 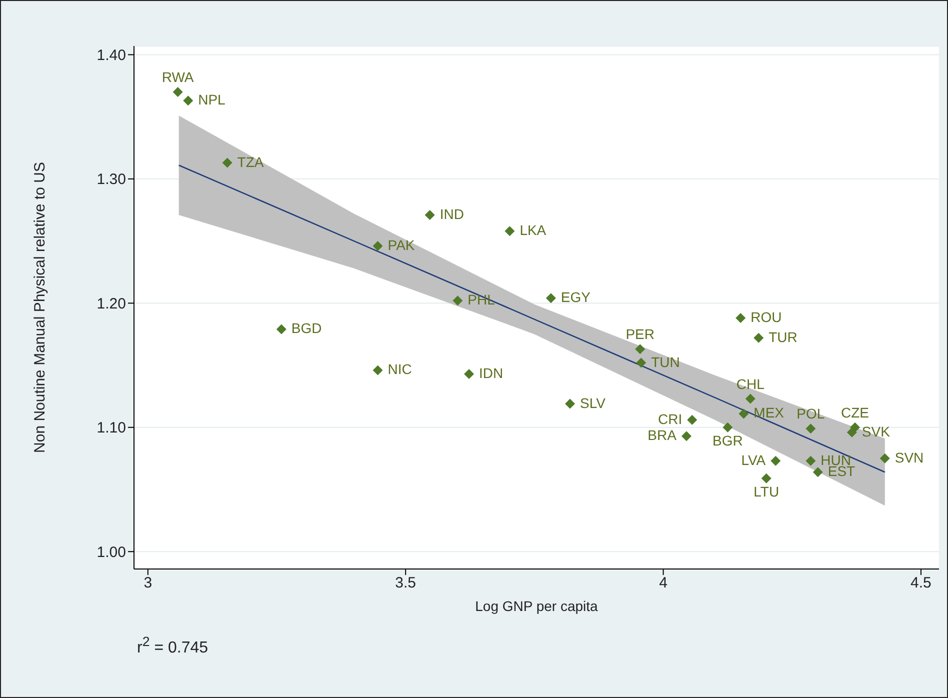 What do you see at coordinates (640, 334) in the screenshot?
I see `annotation: PER` at bounding box center [640, 334].